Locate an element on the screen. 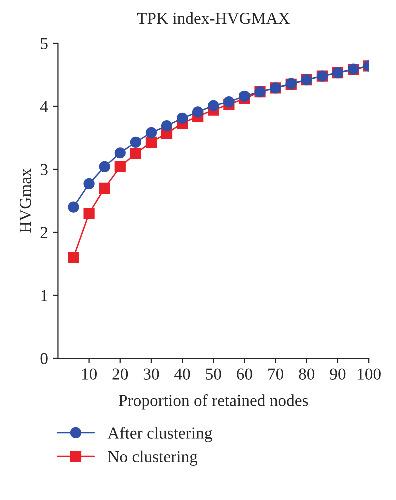 Image resolution: width=396 pixels, height=500 pixels. x-tick-label: 20 is located at coordinates (120, 374).